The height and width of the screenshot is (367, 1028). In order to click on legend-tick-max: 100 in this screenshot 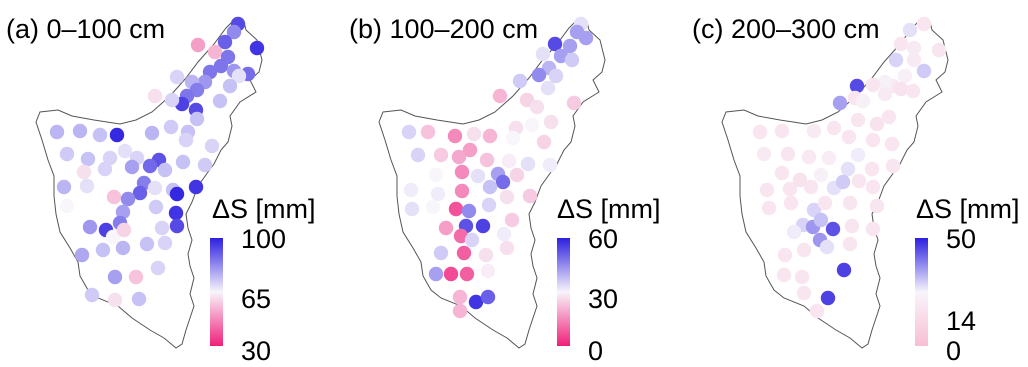, I will do `click(264, 239)`.